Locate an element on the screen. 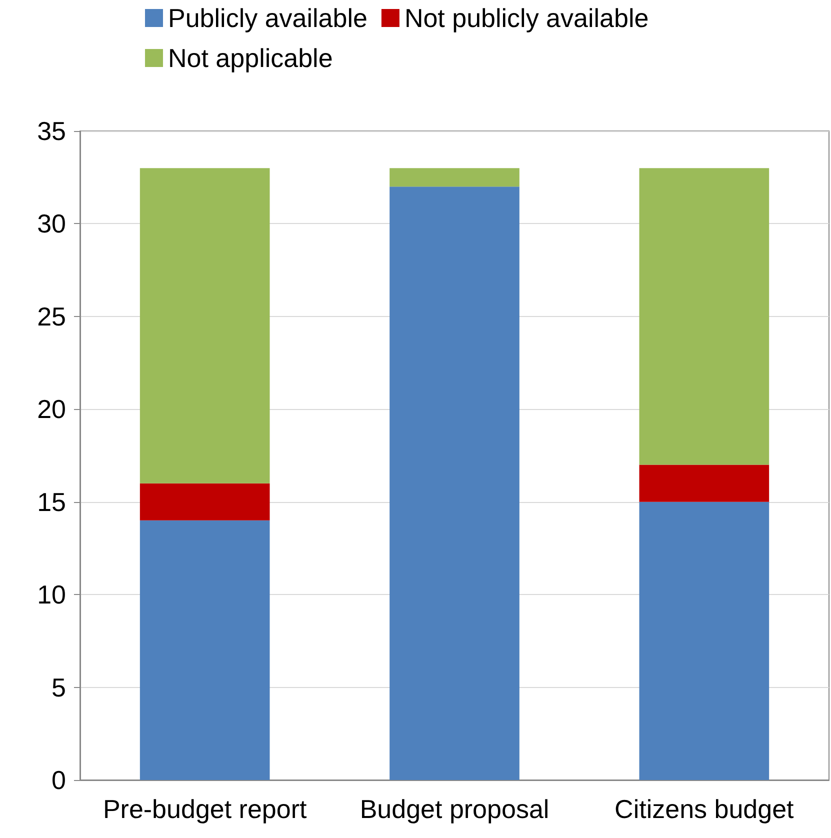 The height and width of the screenshot is (838, 831). y-tick-label: 25 is located at coordinates (51, 316).